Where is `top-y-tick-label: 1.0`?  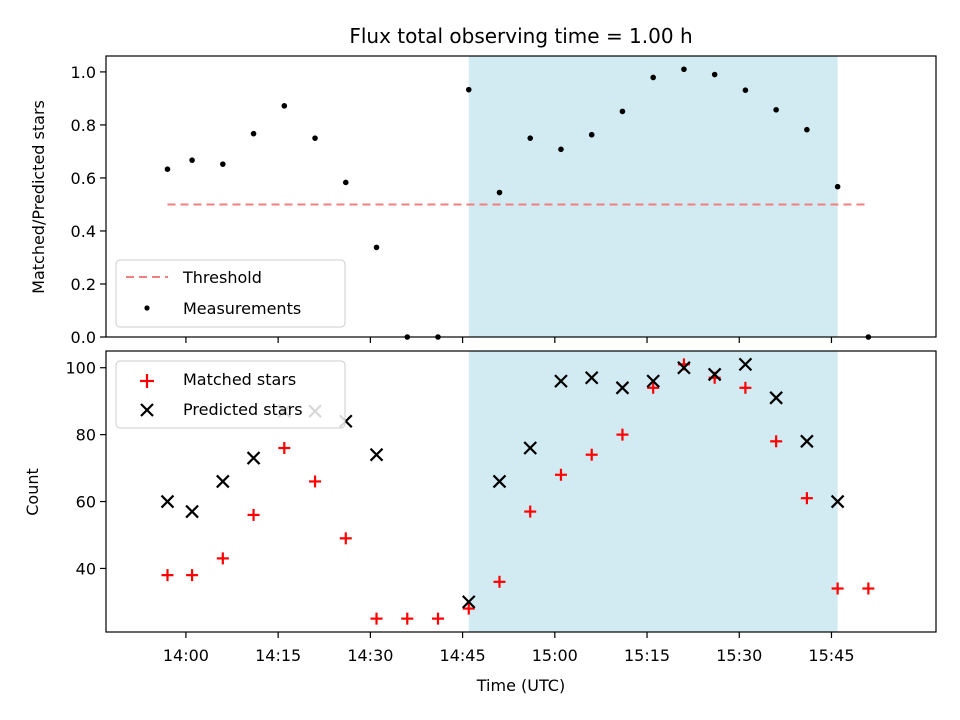 top-y-tick-label: 1.0 is located at coordinates (83, 72).